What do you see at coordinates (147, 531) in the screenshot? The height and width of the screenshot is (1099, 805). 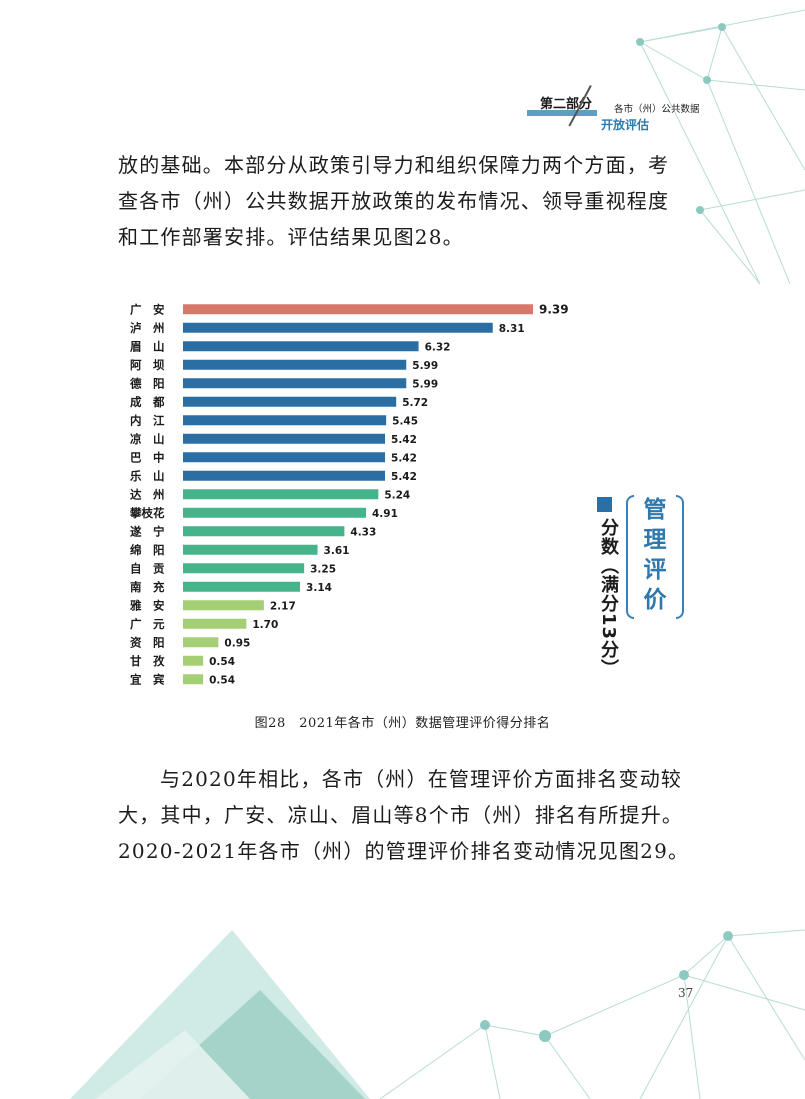 I see `category-label: 遂 宁` at bounding box center [147, 531].